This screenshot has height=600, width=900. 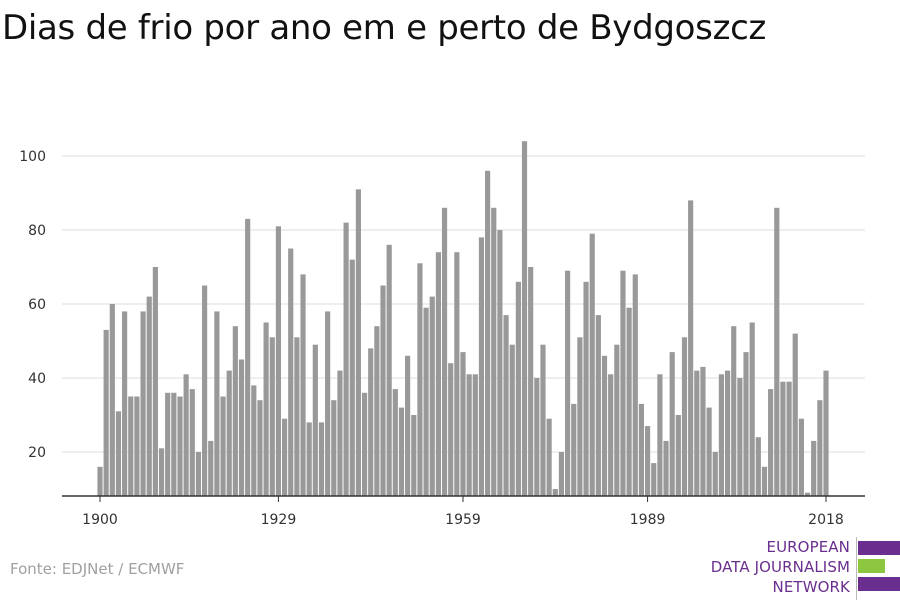 I want to click on y-tick-label: 60, so click(x=37, y=305).